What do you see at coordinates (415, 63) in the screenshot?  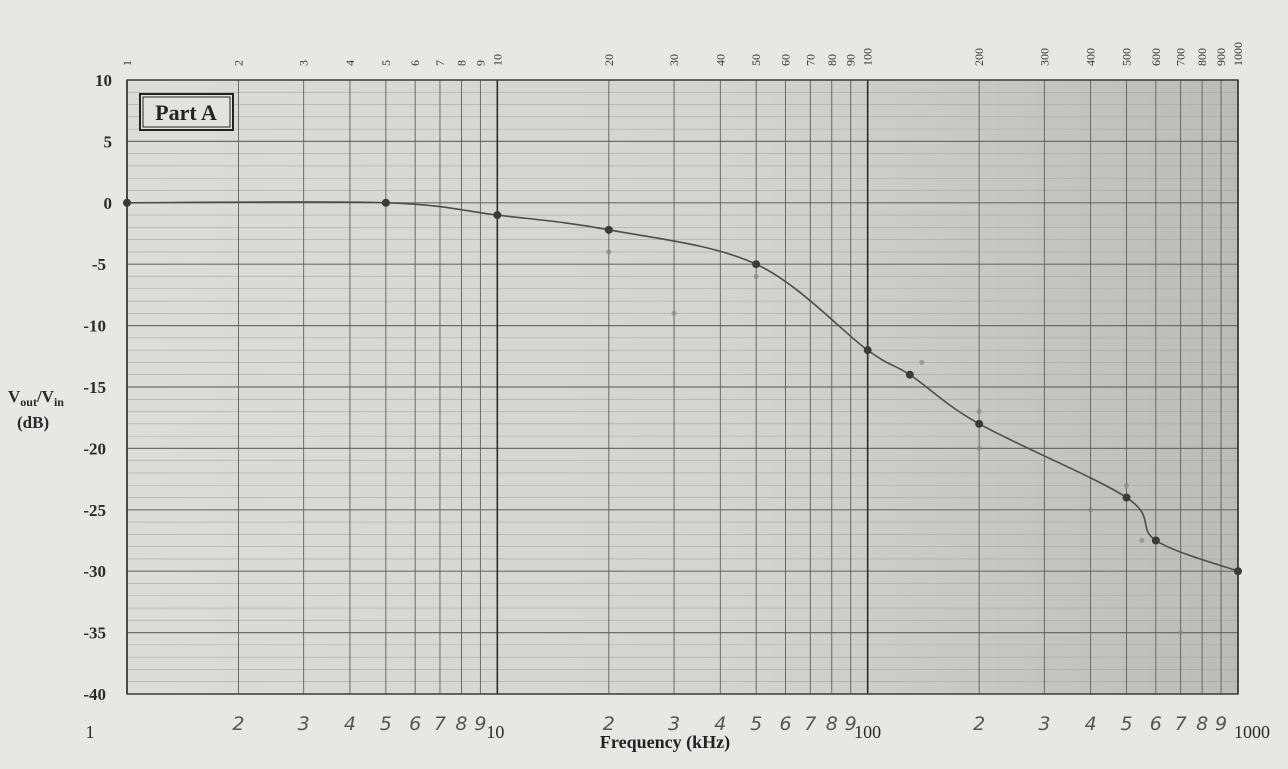 I see `x-tick-label-top: 6` at bounding box center [415, 63].